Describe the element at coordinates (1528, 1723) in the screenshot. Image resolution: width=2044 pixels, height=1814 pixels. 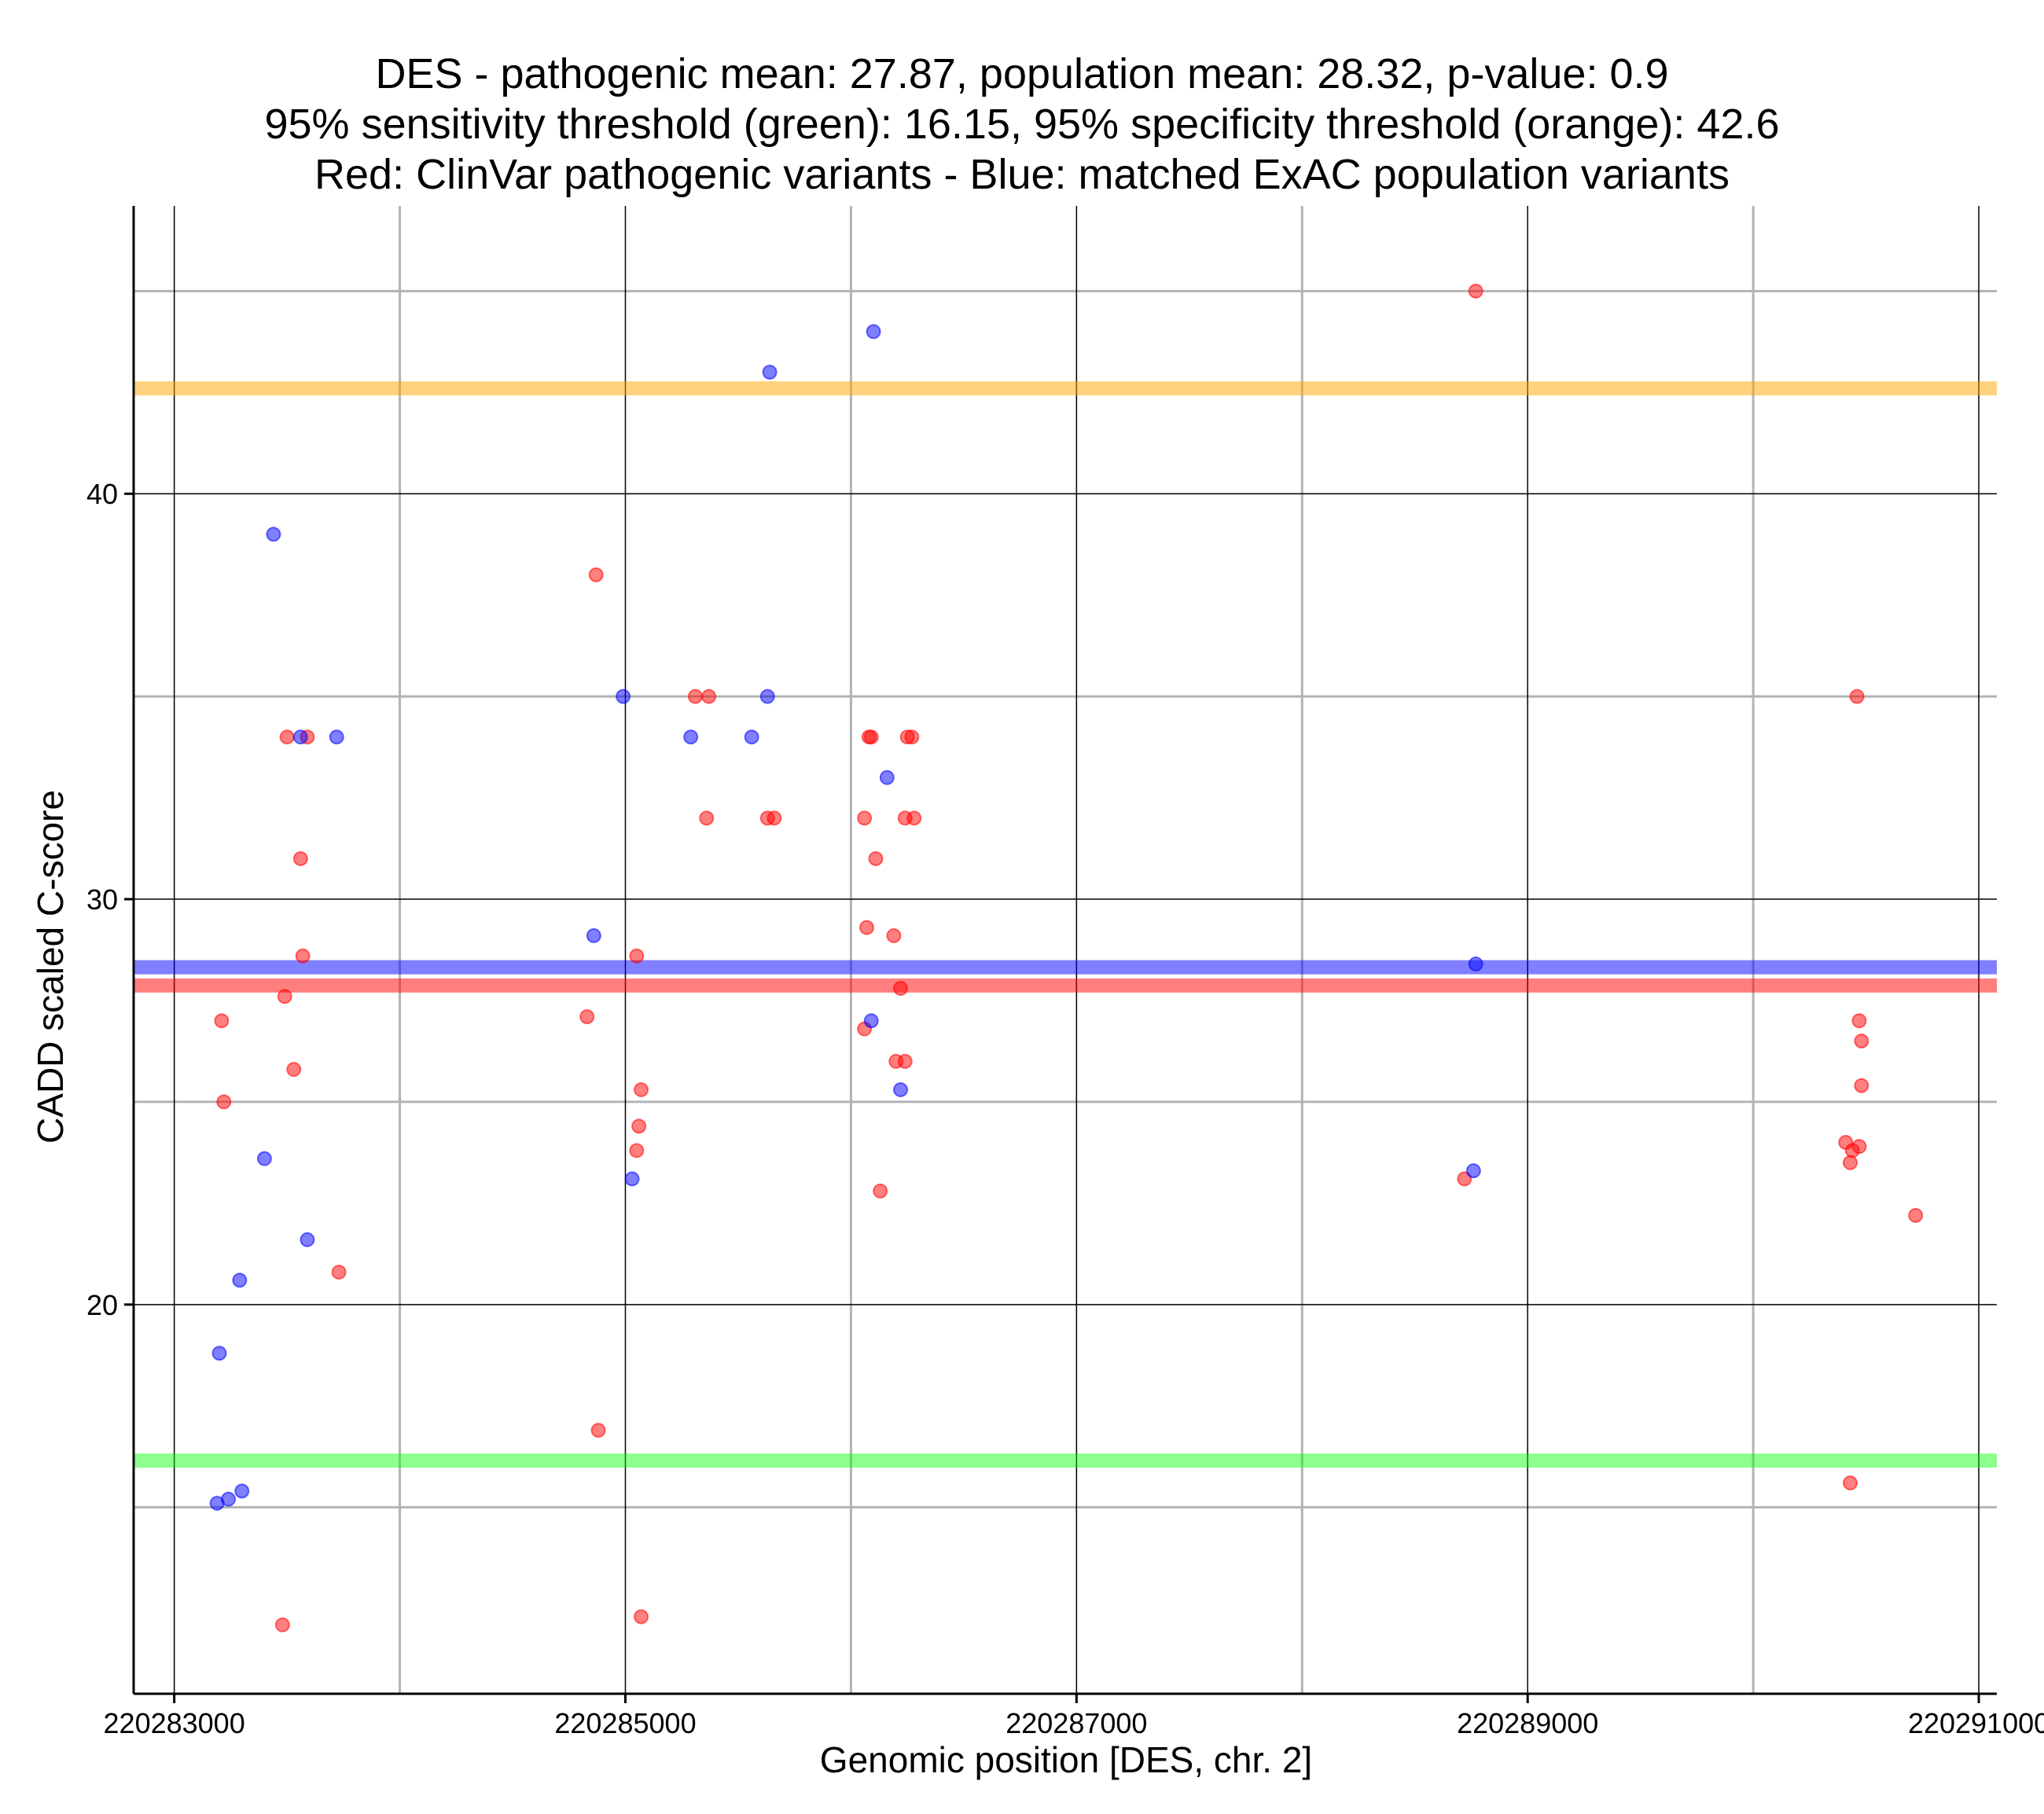
I see `x-tick-label: 220289000` at that location.